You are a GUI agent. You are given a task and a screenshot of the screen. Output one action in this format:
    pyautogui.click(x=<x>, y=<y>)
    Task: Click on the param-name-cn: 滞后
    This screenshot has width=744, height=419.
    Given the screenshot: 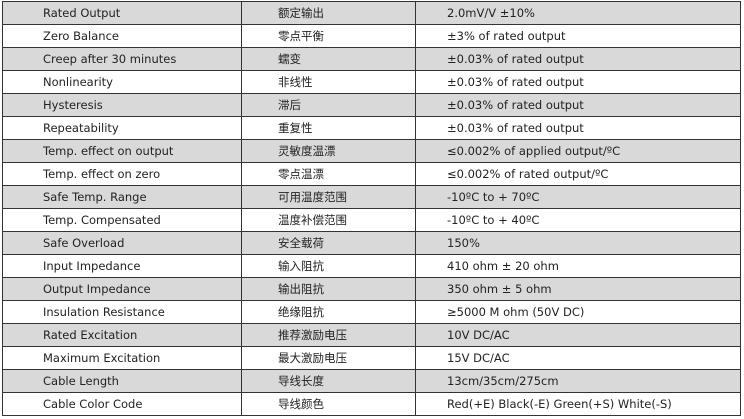 What is the action you would take?
    pyautogui.click(x=328, y=105)
    